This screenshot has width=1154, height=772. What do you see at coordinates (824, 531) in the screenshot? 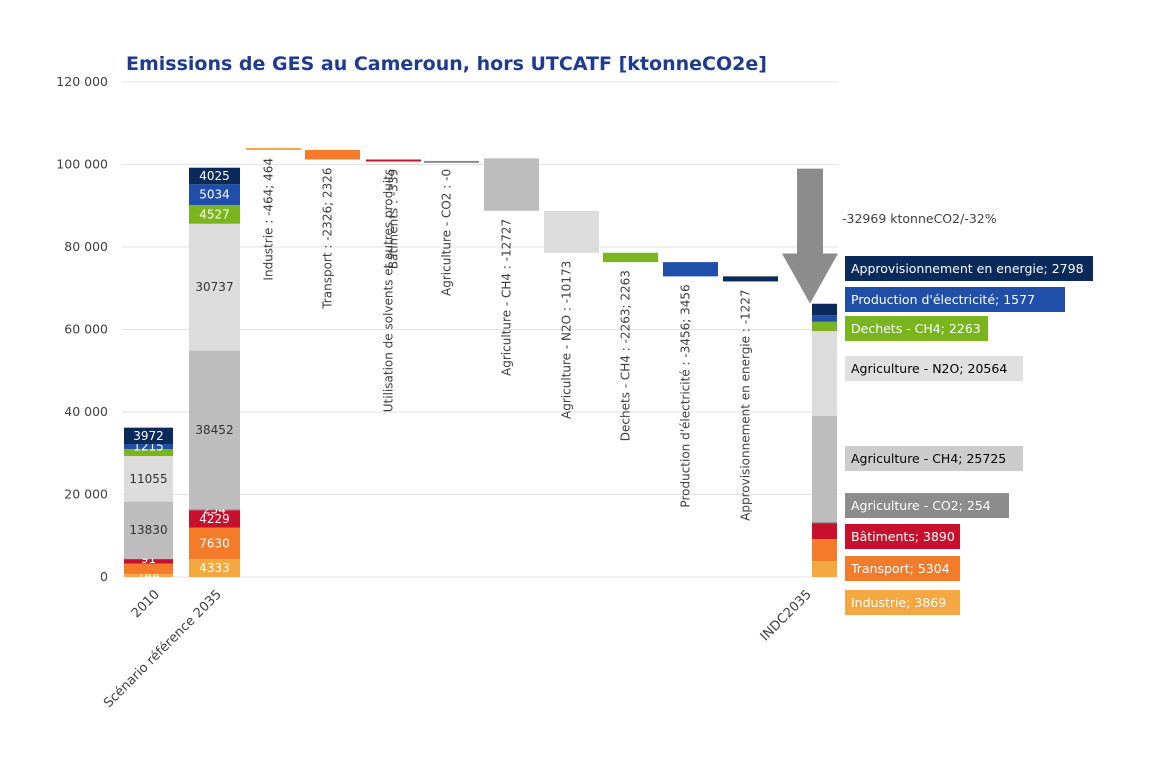
I see `bar-segment-indc2035-b-timents` at bounding box center [824, 531].